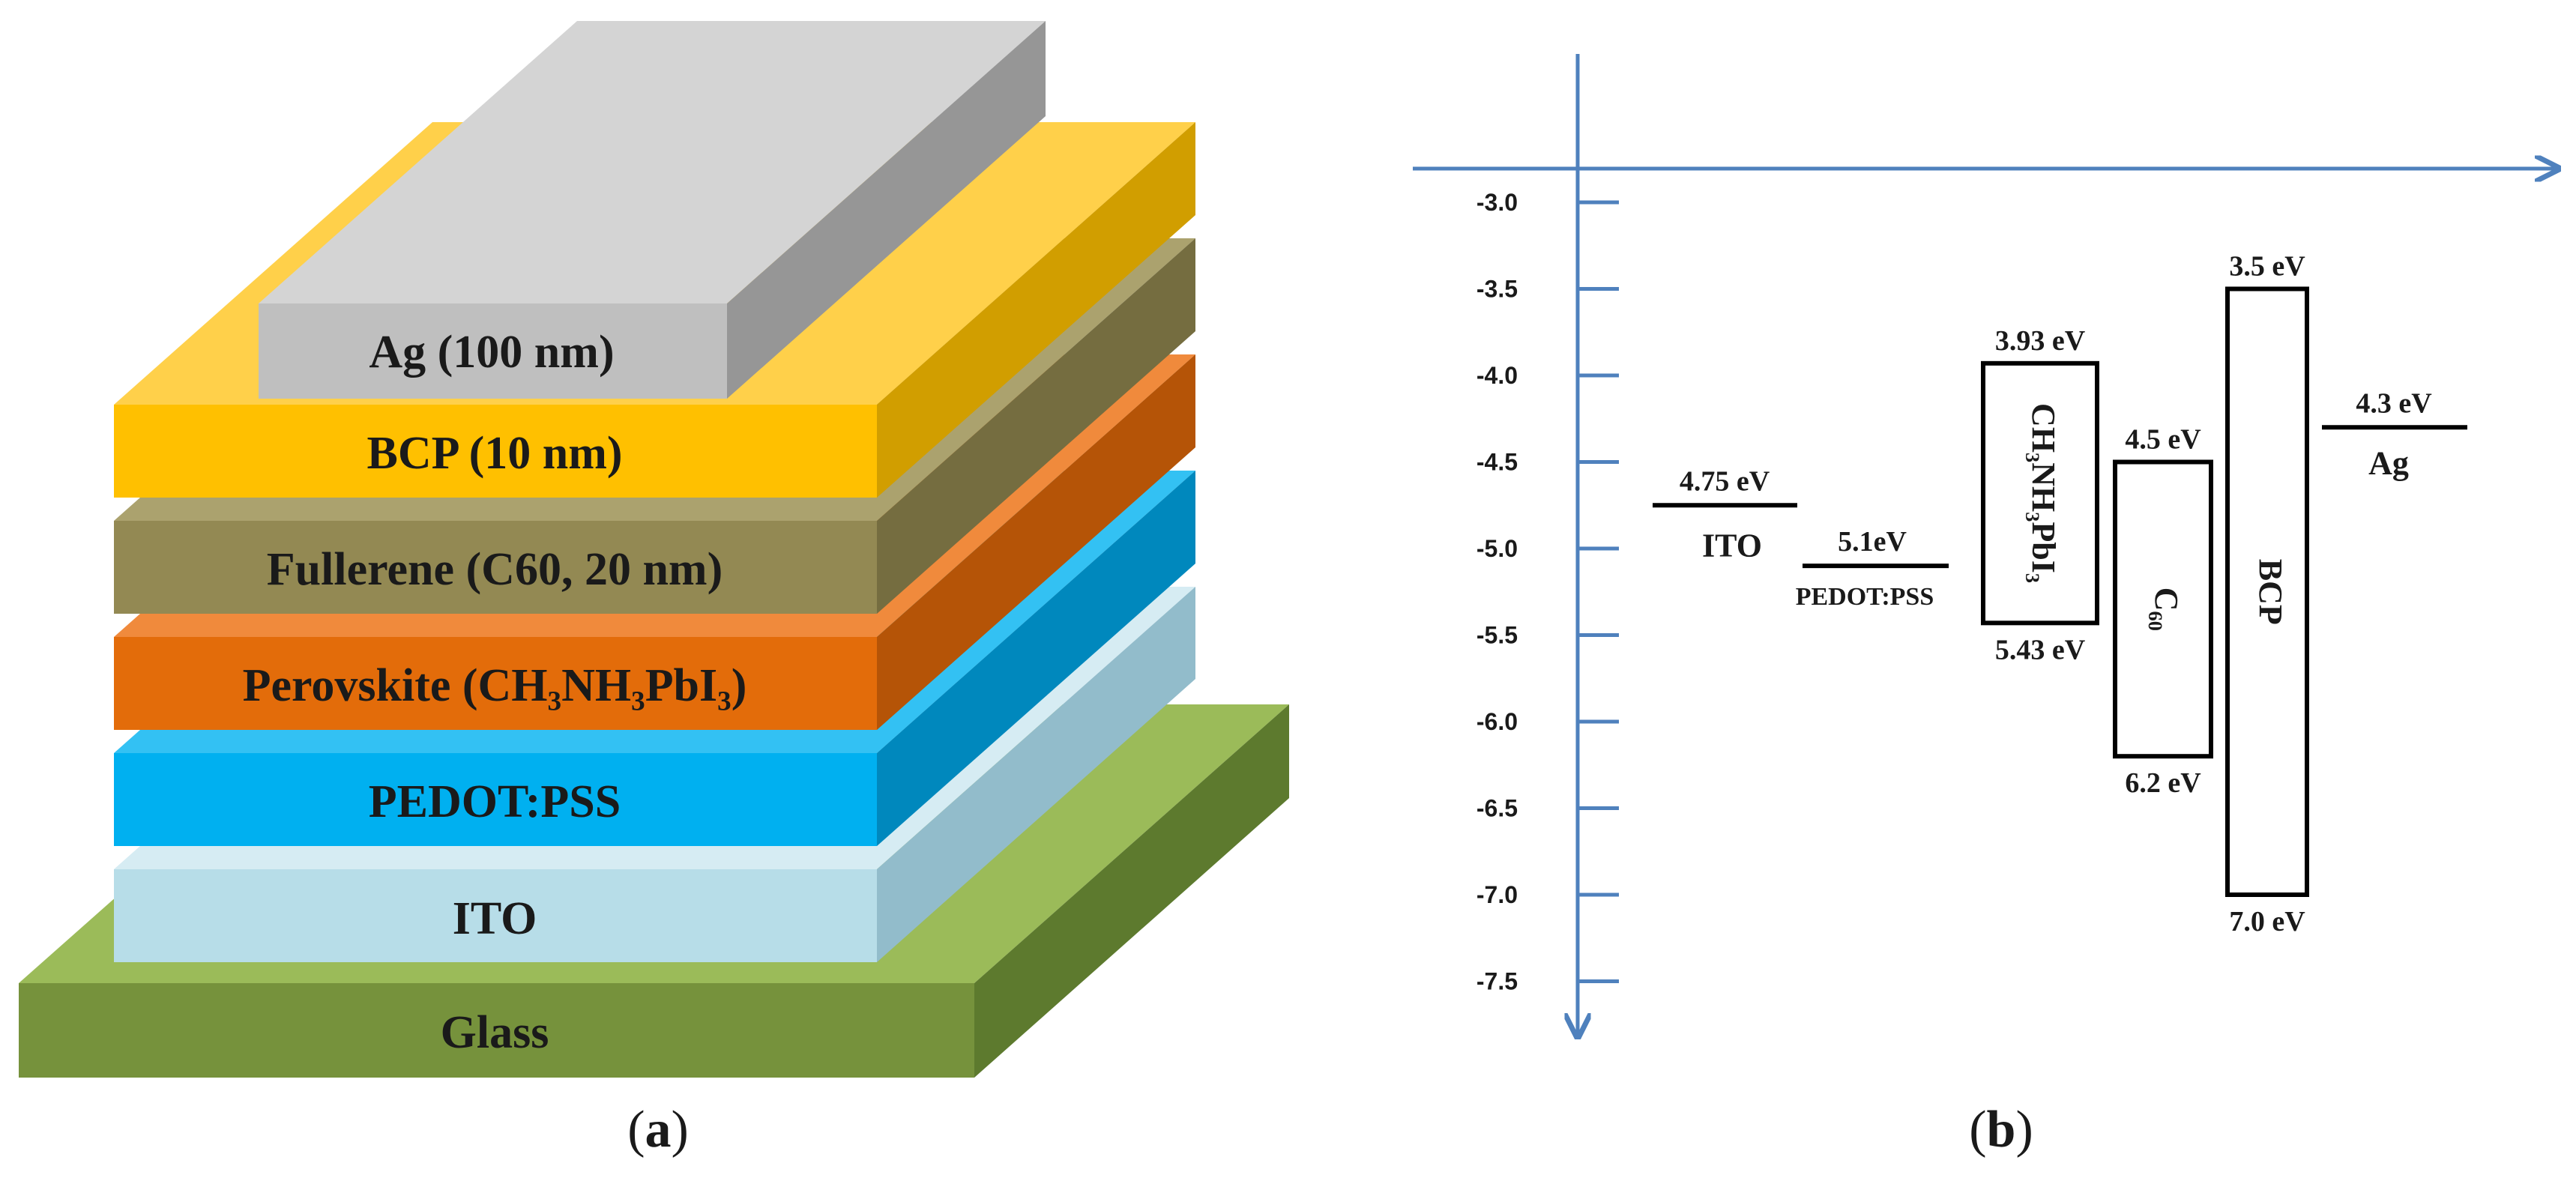 The height and width of the screenshot is (1178, 2576). What do you see at coordinates (1497, 808) in the screenshot?
I see `y-tick-label: -6.5` at bounding box center [1497, 808].